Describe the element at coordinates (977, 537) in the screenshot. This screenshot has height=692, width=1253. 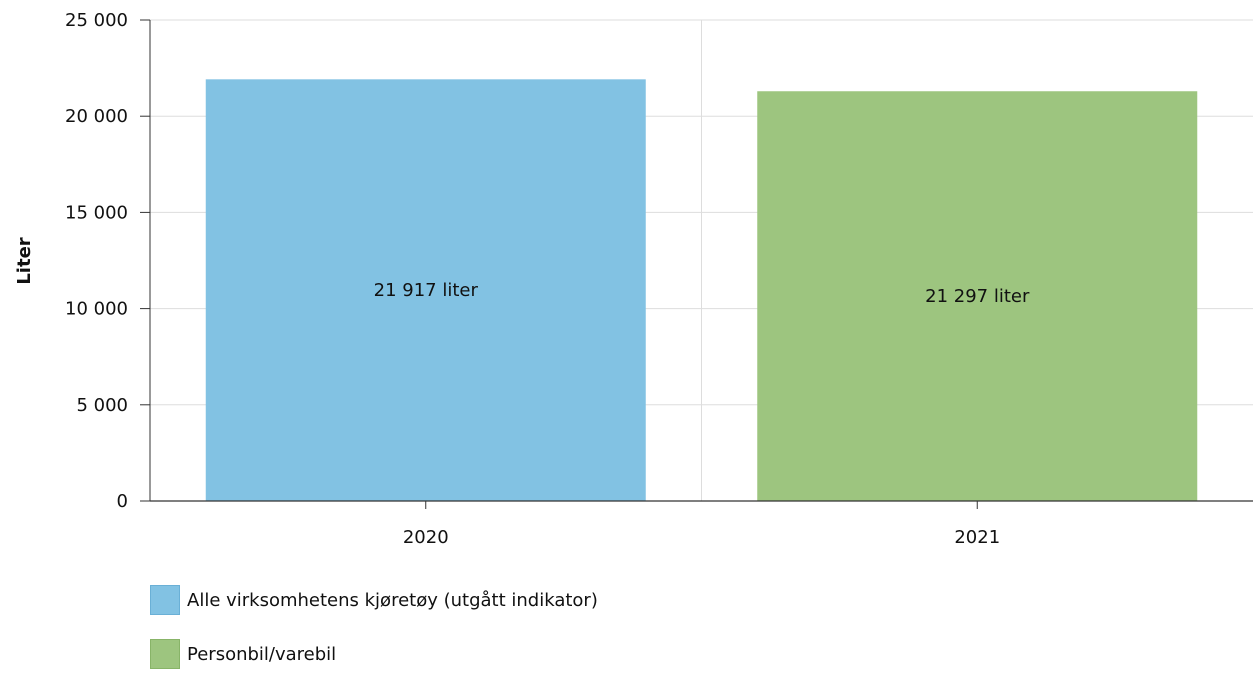
I see `x-tick-label: 2021` at that location.